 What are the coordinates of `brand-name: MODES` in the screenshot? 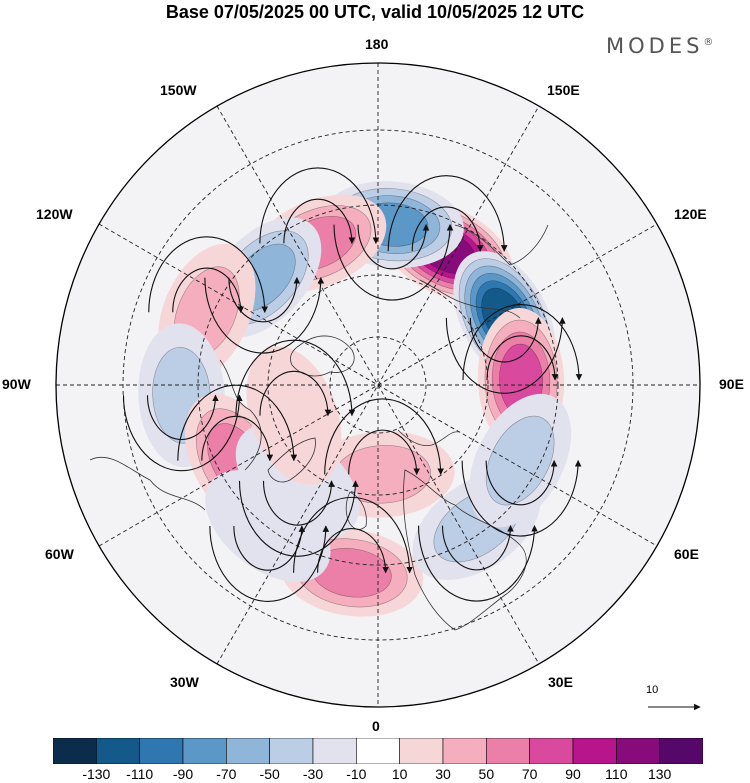 It's located at (655, 46).